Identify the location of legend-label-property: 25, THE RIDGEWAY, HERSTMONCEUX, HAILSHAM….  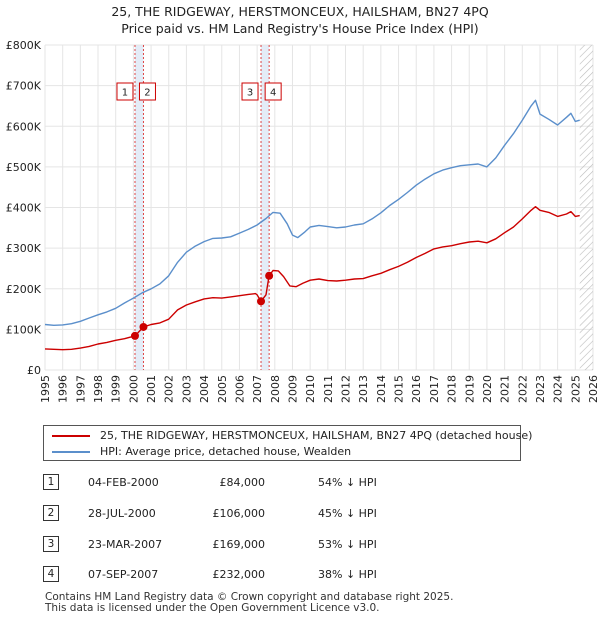
(316, 435).